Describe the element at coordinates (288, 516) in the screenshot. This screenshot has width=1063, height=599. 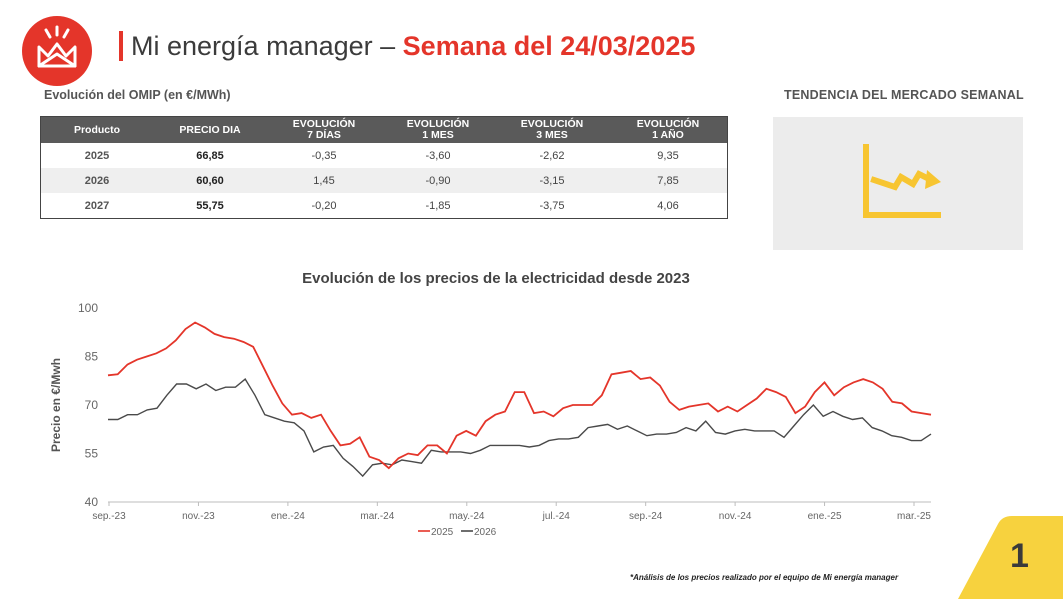
I see `x-tick-label: ene.-24` at that location.